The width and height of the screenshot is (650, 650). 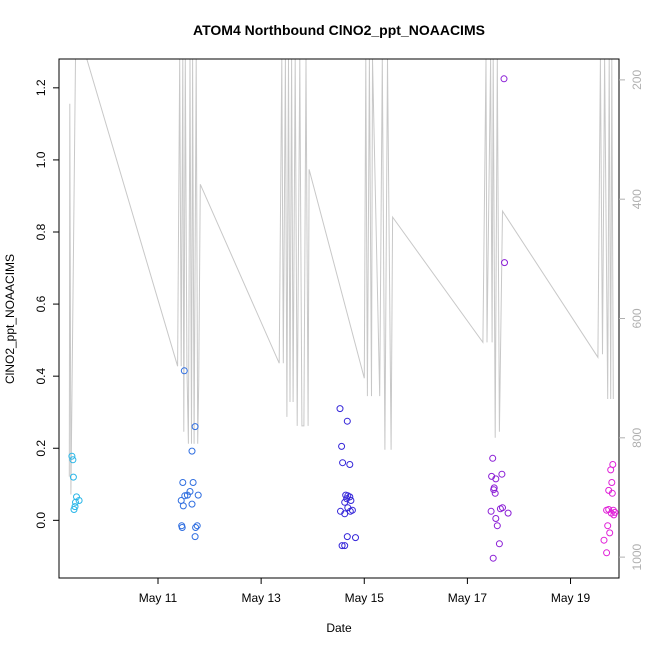 I want to click on x-axis-label: Date, so click(x=339, y=628).